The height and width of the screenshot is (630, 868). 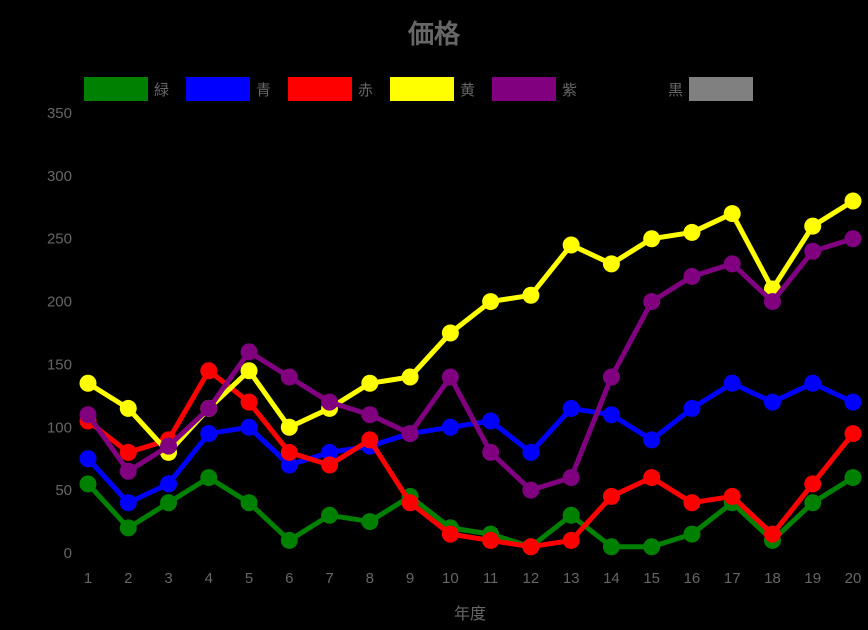 I want to click on legend-item: 黄, so click(x=435, y=89).